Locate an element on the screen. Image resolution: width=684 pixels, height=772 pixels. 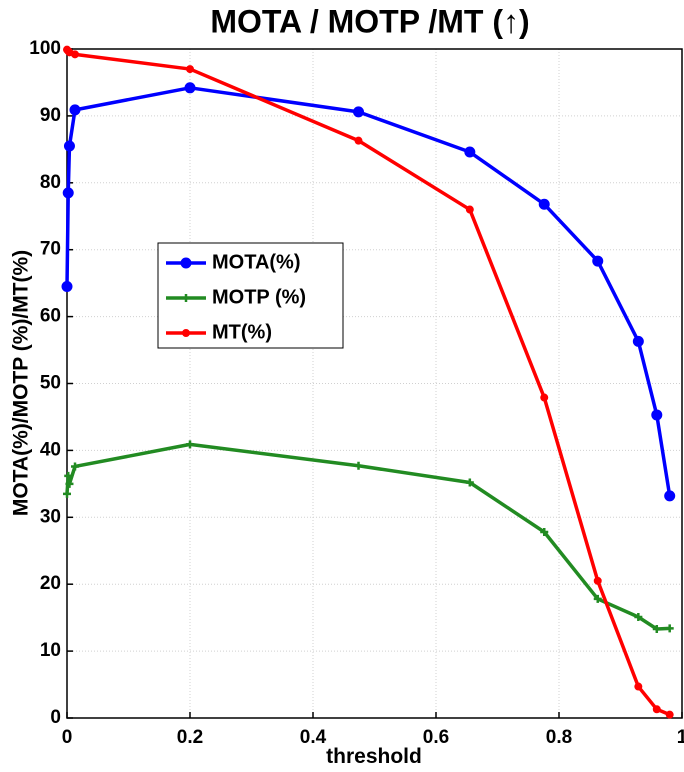
chart-title: MOTA / MOTP /MT (↑) is located at coordinates (369, 21).